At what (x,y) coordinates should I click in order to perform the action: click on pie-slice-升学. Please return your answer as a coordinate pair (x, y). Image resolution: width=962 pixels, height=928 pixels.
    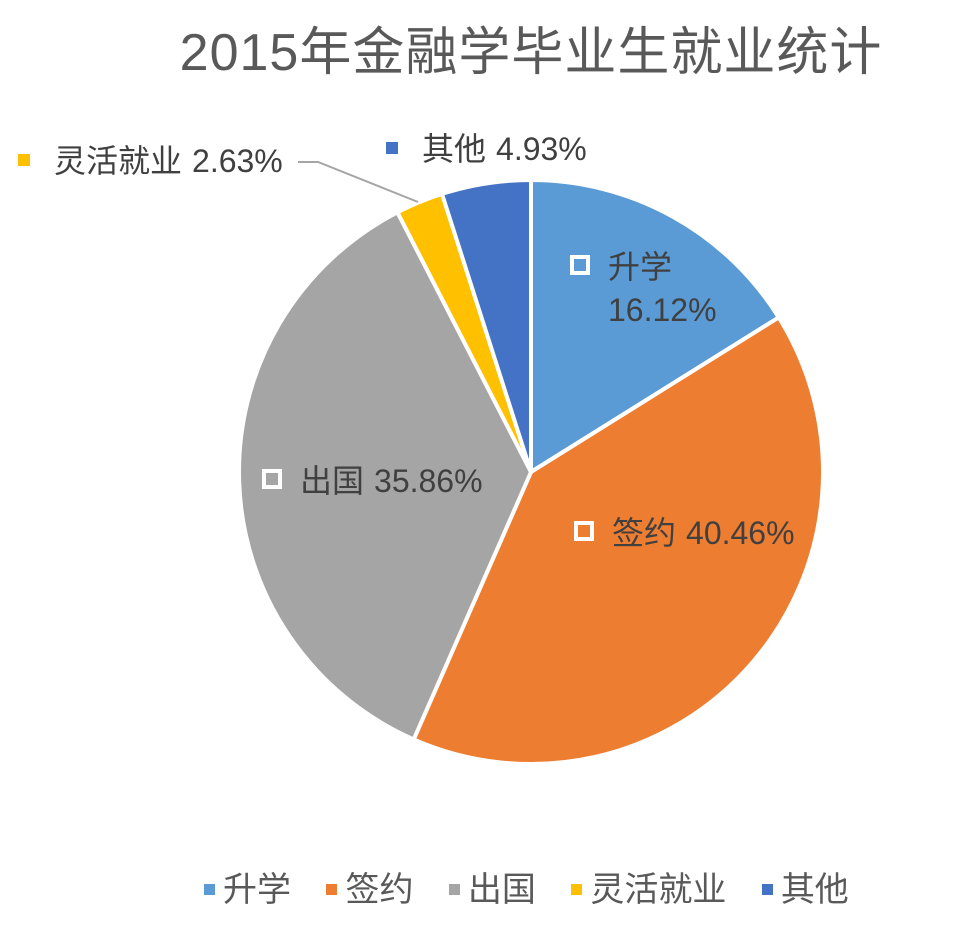
    Looking at the image, I should click on (655, 326).